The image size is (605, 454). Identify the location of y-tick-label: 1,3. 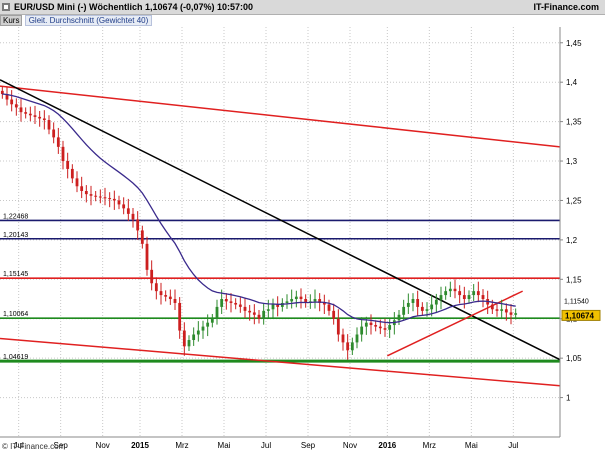
(572, 161).